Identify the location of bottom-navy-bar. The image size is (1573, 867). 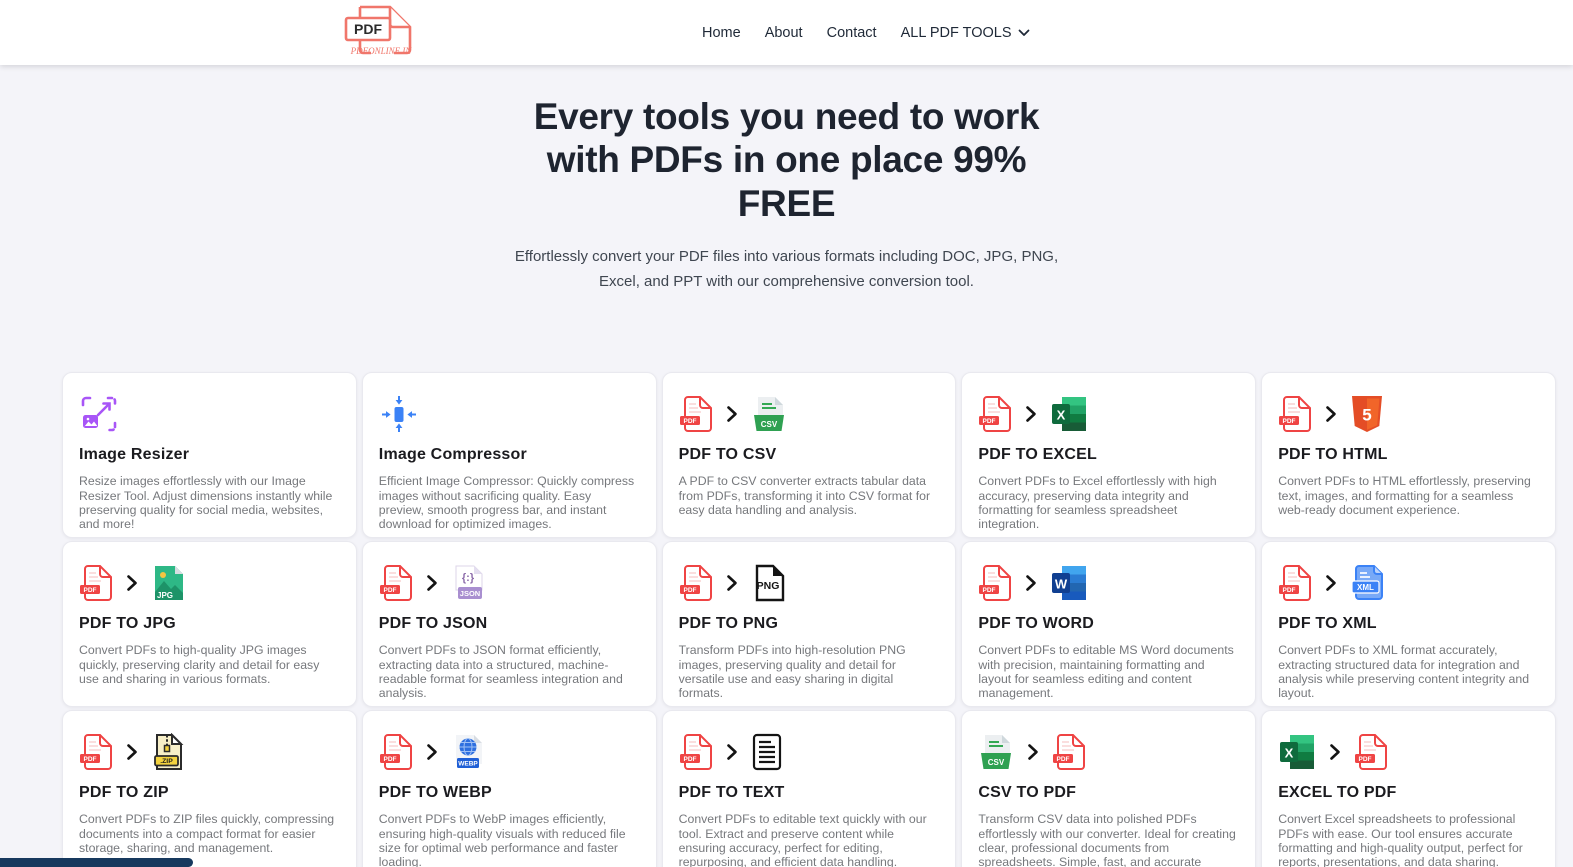
(96, 862).